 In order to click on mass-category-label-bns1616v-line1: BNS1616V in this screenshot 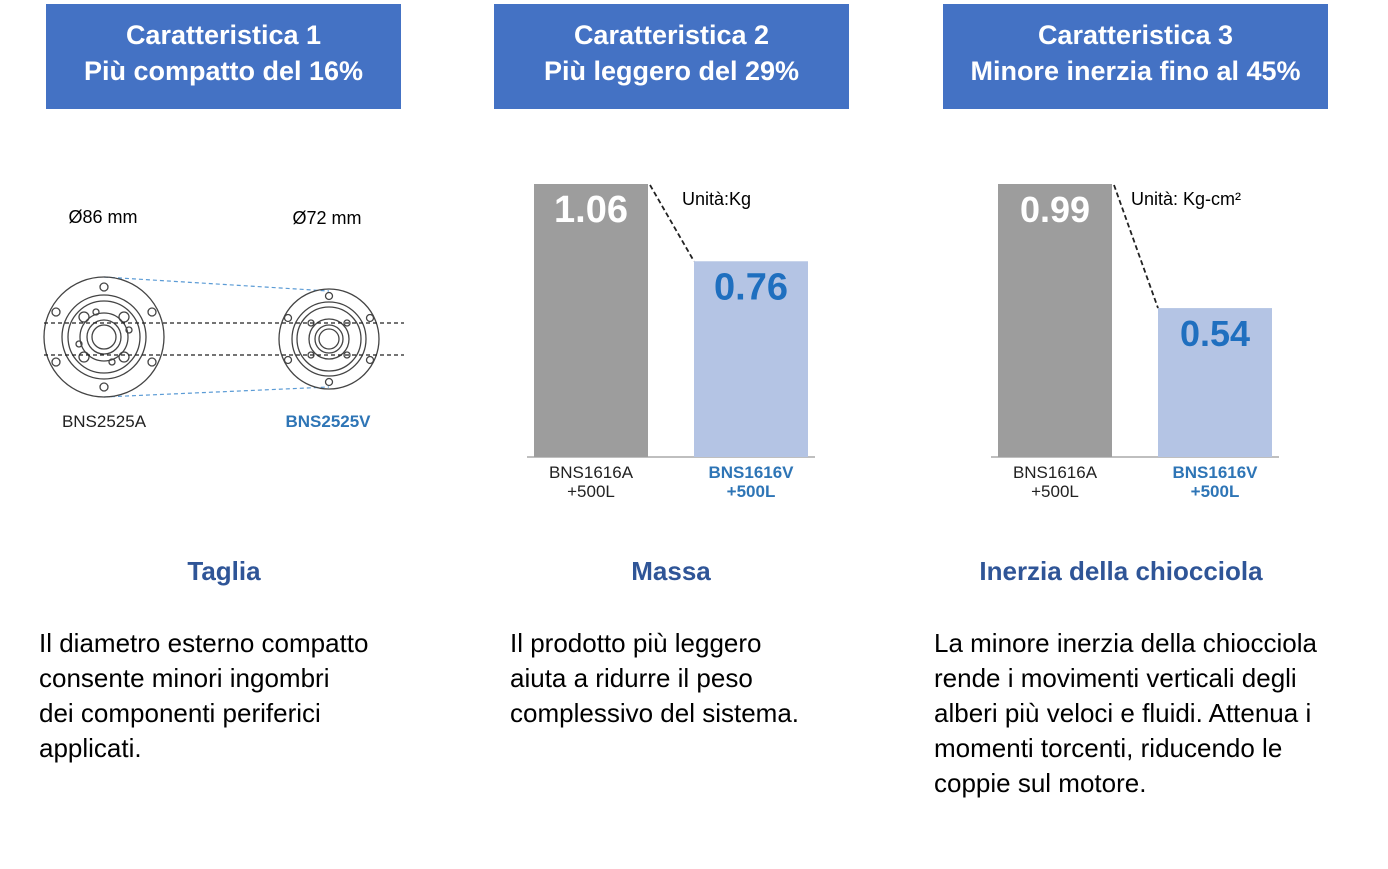, I will do `click(751, 472)`.